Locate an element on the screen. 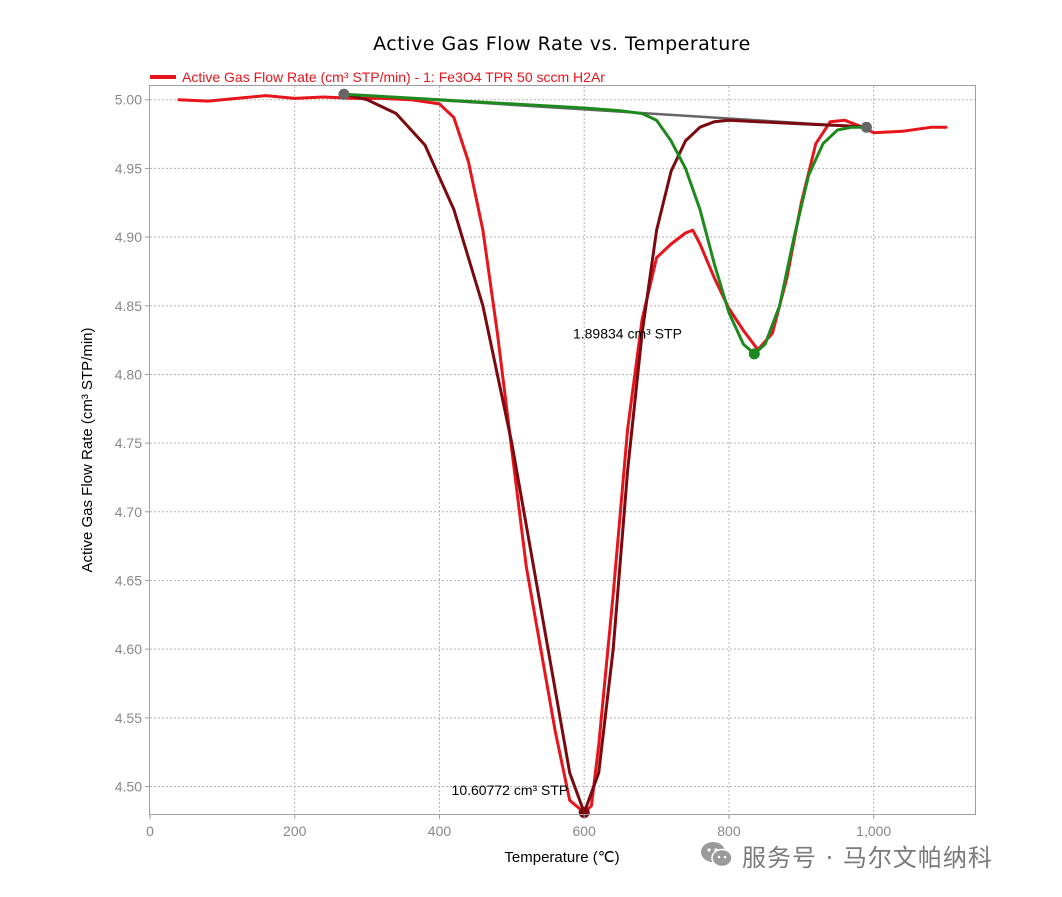 This screenshot has height=897, width=1062. x-tick-label: 1,000 is located at coordinates (873, 831).